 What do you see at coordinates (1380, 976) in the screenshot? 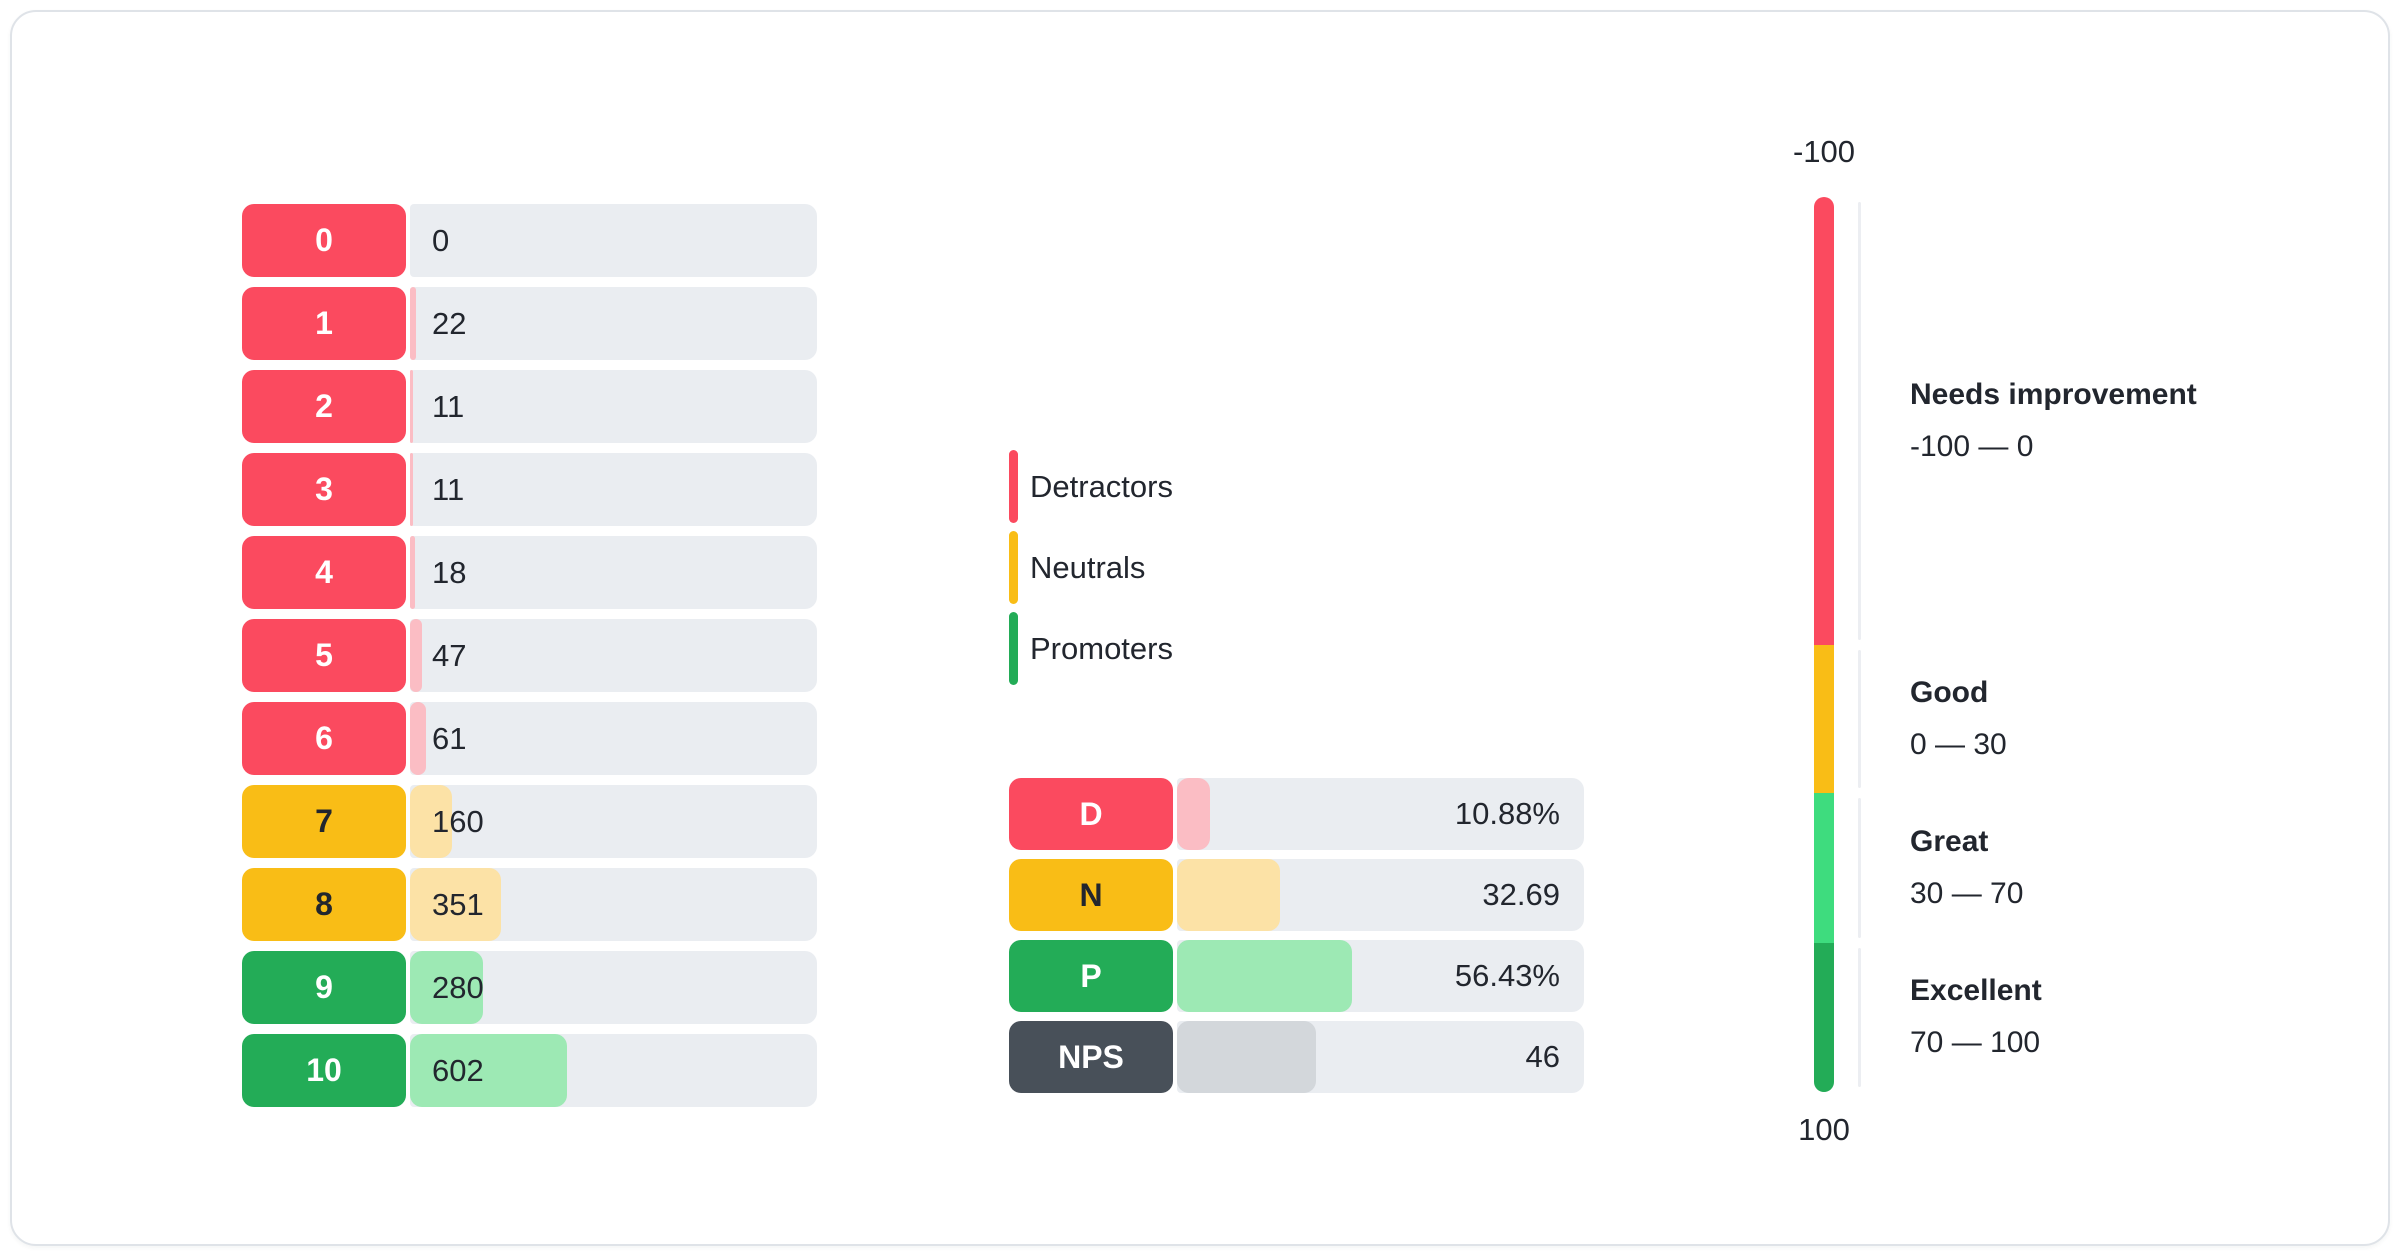
I see `summary-track: 56.43%` at bounding box center [1380, 976].